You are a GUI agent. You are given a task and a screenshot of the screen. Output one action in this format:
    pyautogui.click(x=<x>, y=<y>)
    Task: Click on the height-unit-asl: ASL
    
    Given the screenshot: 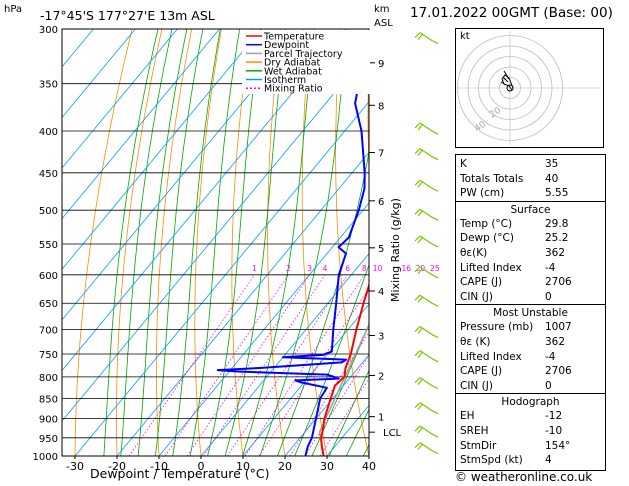 What is the action you would take?
    pyautogui.click(x=383, y=23)
    